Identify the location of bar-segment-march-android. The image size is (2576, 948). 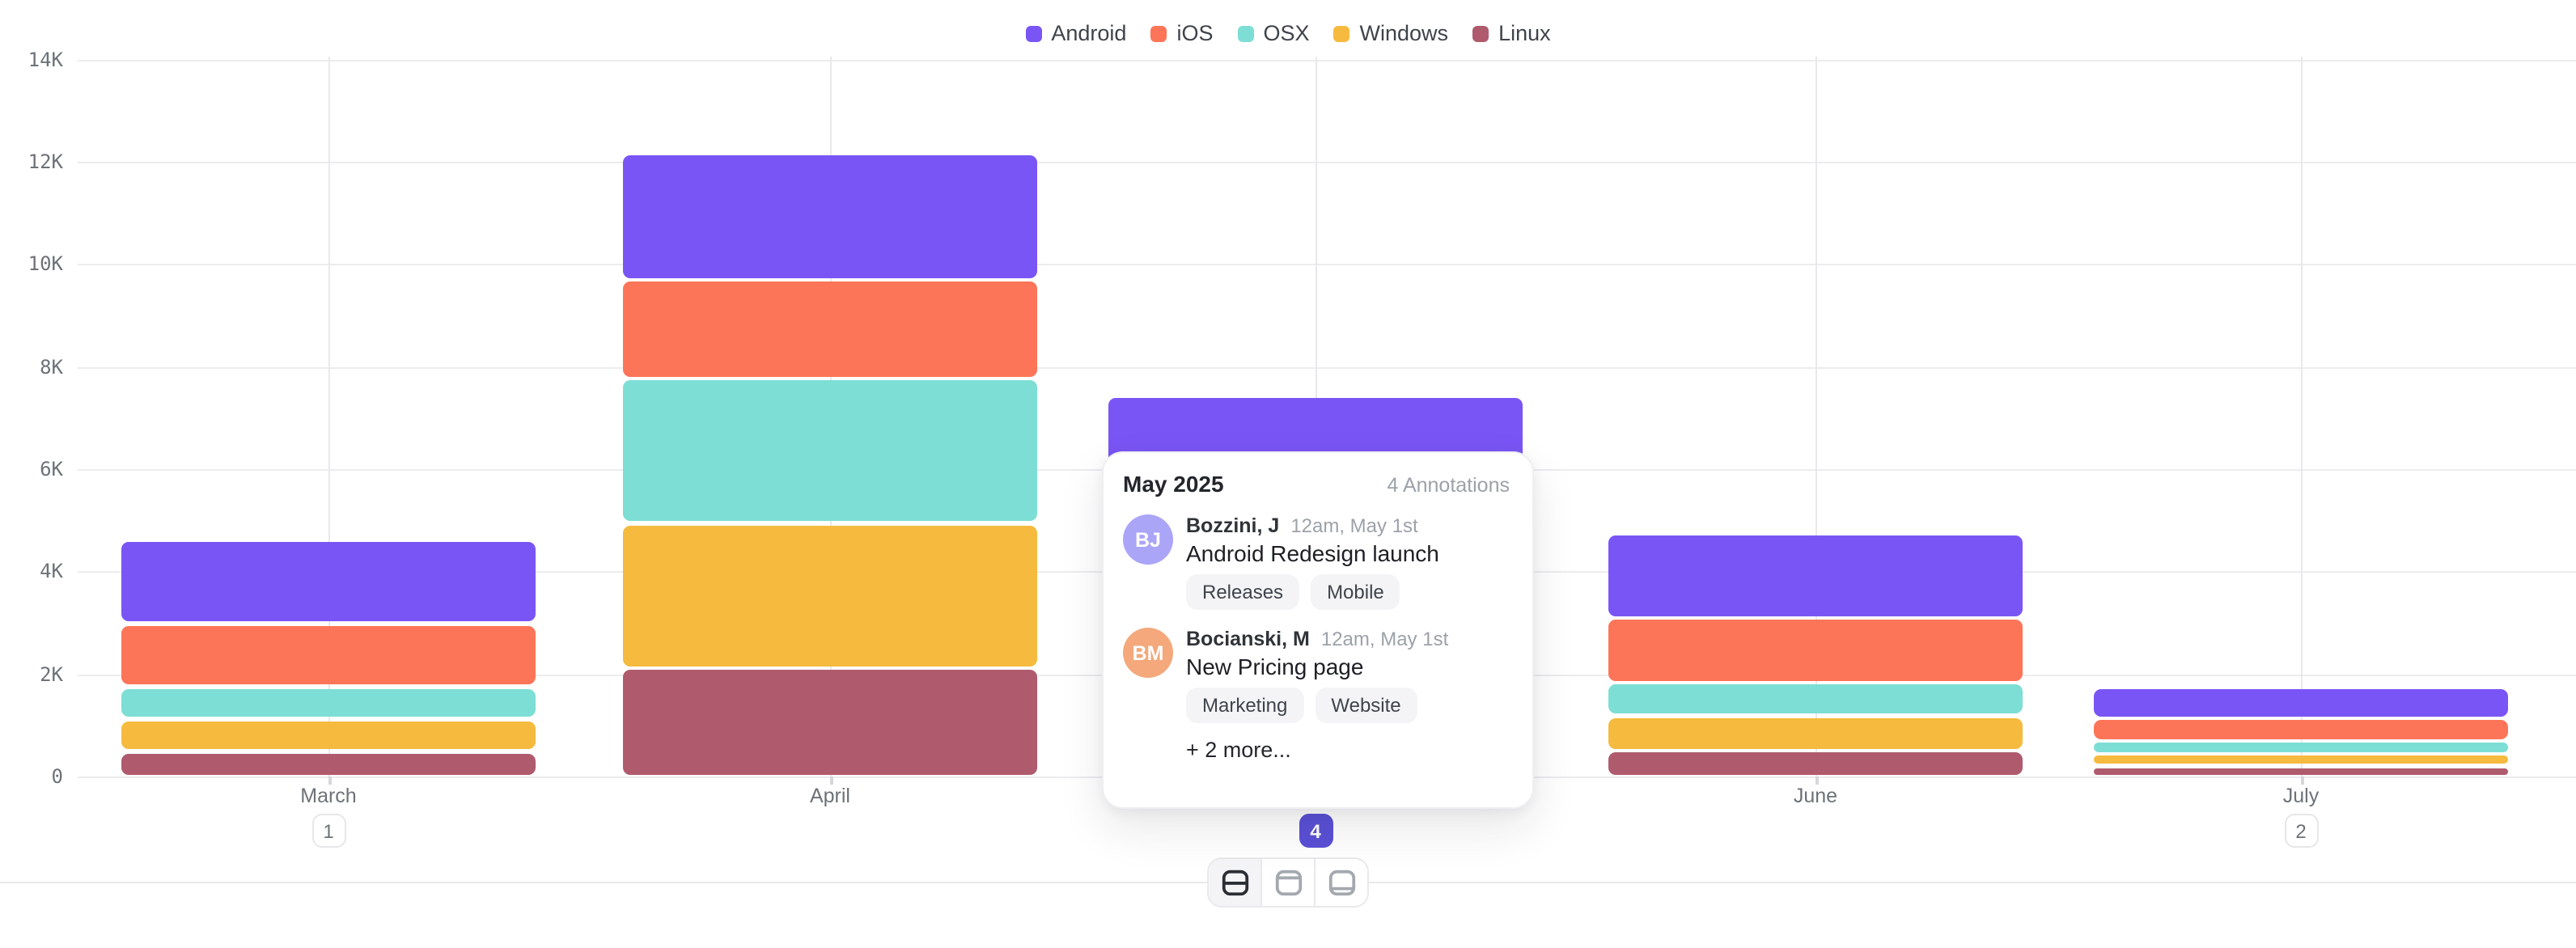
(328, 582).